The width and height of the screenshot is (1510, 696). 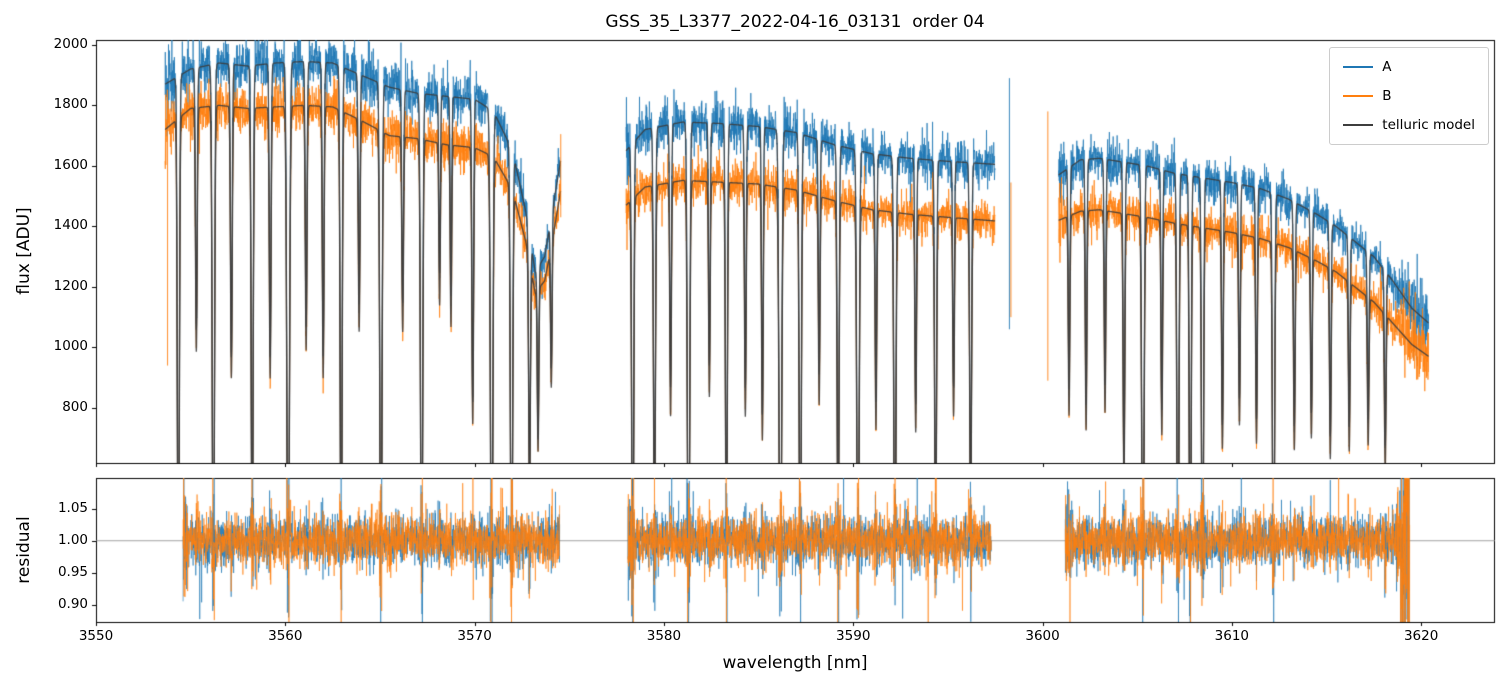 I want to click on legend: A B telluric model, so click(x=1409, y=96).